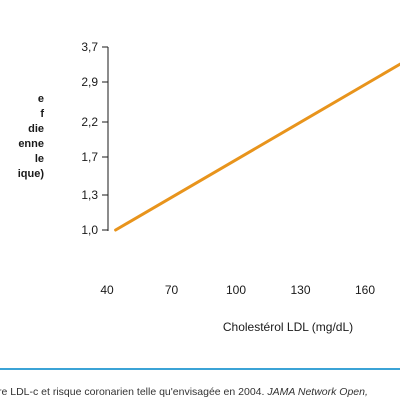  Describe the element at coordinates (365, 290) in the screenshot. I see `x-tick-label: 160` at that location.